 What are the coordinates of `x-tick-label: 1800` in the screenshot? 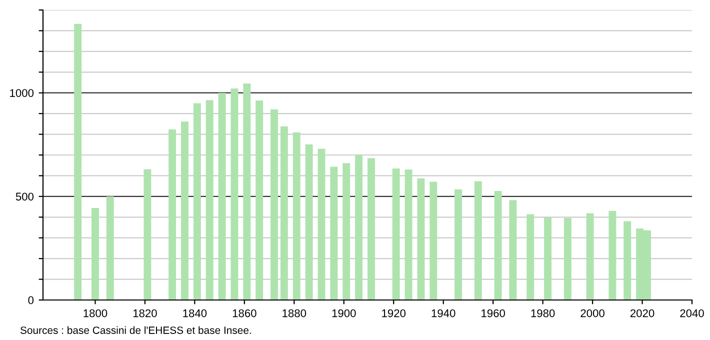 It's located at (96, 313).